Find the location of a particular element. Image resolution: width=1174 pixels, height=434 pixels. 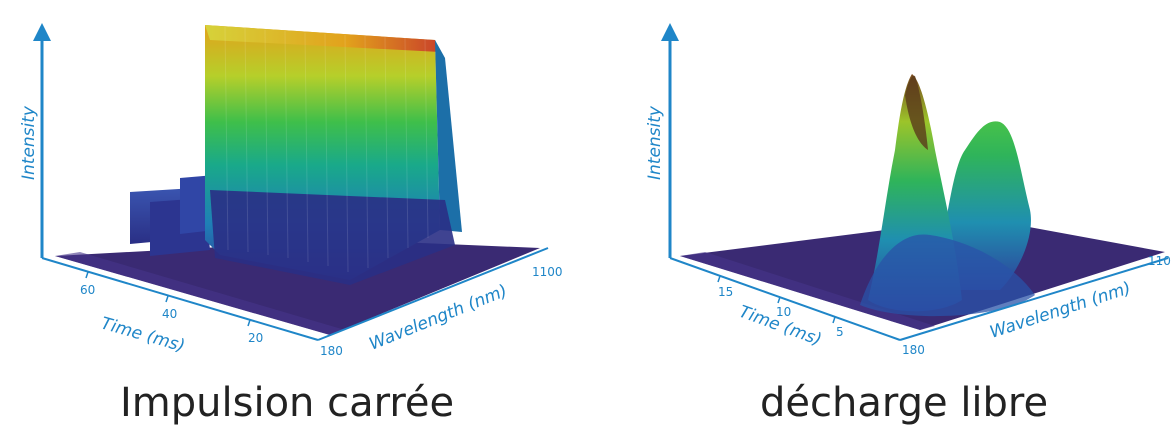

floor-left is located at coordinates (297, 287).